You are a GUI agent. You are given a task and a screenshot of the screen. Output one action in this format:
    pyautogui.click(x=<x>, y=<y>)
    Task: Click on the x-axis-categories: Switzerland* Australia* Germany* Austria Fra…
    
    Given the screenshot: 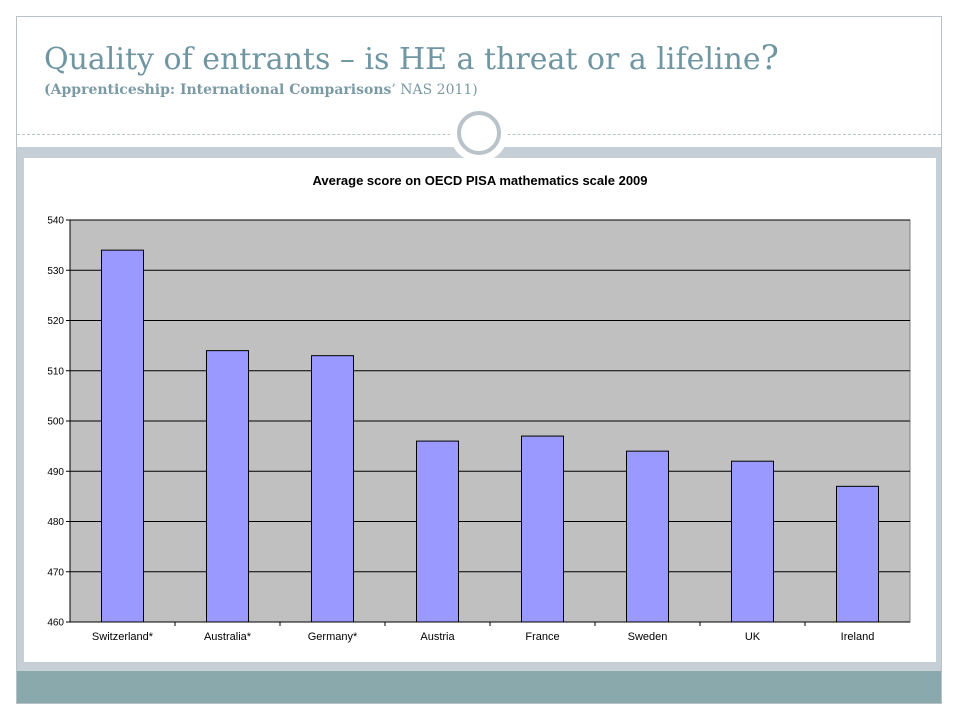 What is the action you would take?
    pyautogui.click(x=483, y=632)
    